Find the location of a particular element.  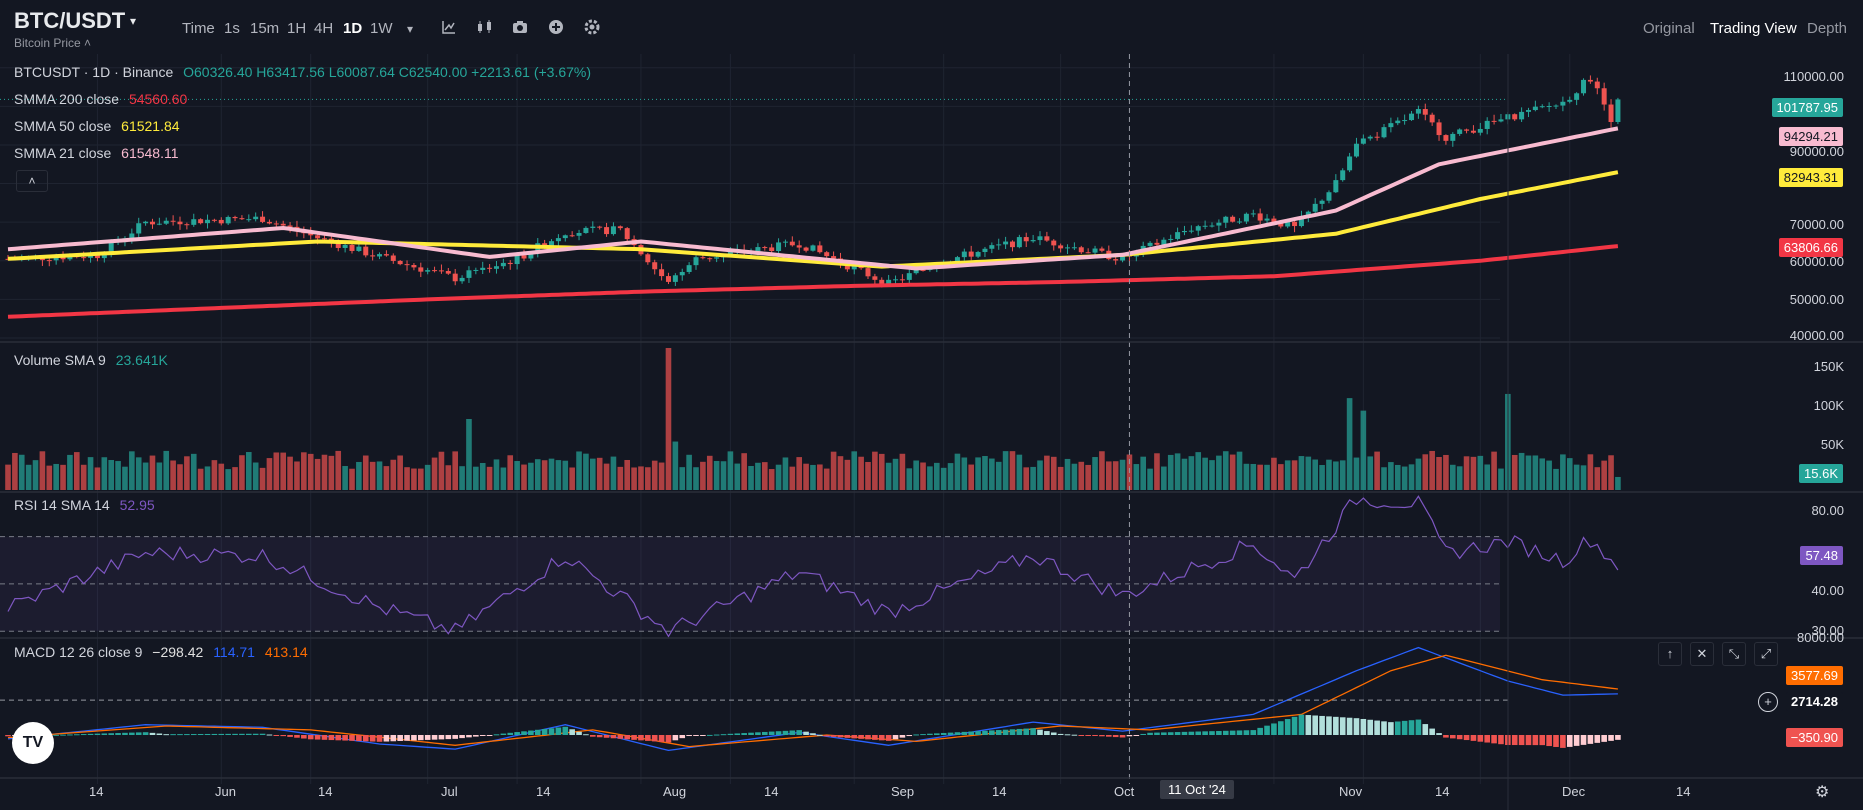

macd-label: MACD 12 26 close 9 is located at coordinates (78, 652).